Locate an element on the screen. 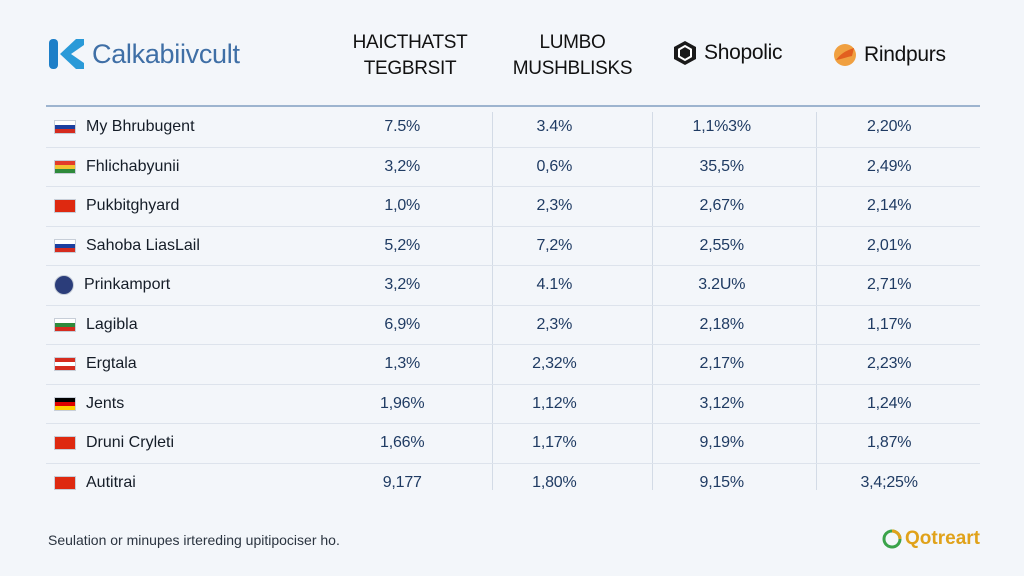 The image size is (1024, 576). value-cell: 1,3% is located at coordinates (402, 364).